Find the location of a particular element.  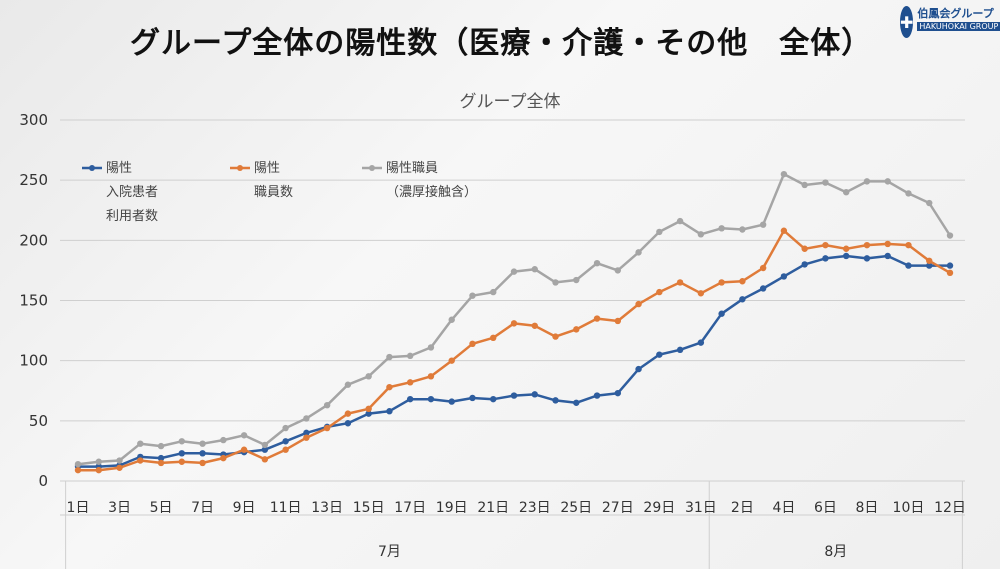

legend-label: 職員数 is located at coordinates (273, 192).